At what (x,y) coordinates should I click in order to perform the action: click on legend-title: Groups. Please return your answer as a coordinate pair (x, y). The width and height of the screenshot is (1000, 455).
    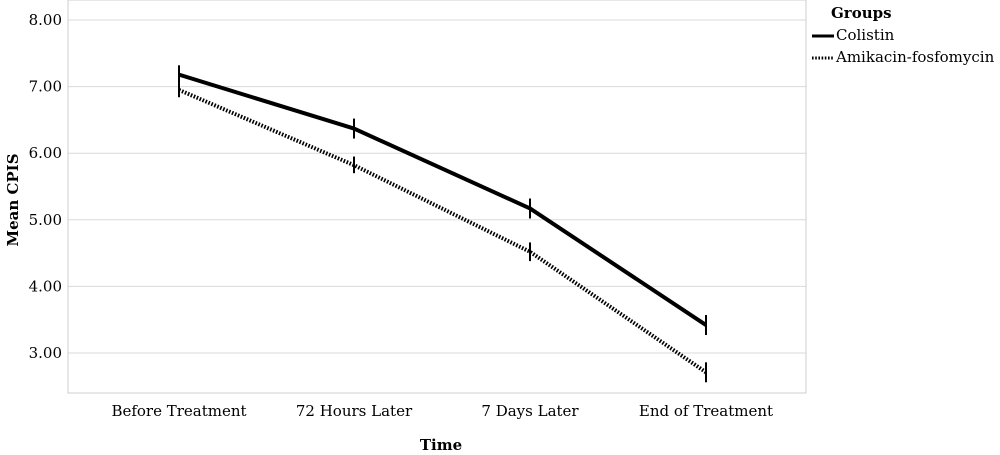
    Looking at the image, I should click on (861, 13).